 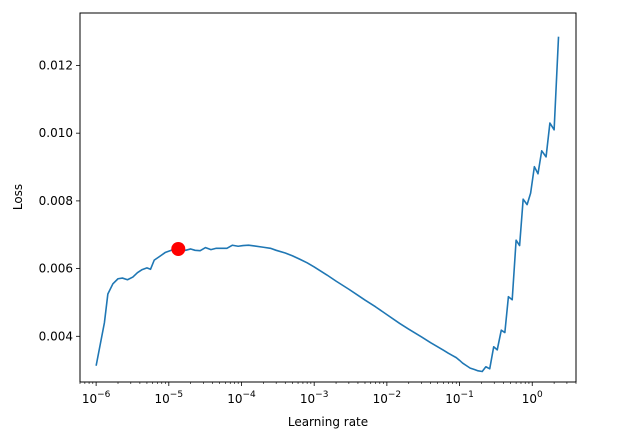 What do you see at coordinates (169, 398) in the screenshot?
I see `x-tick-label: 10⁻⁵` at bounding box center [169, 398].